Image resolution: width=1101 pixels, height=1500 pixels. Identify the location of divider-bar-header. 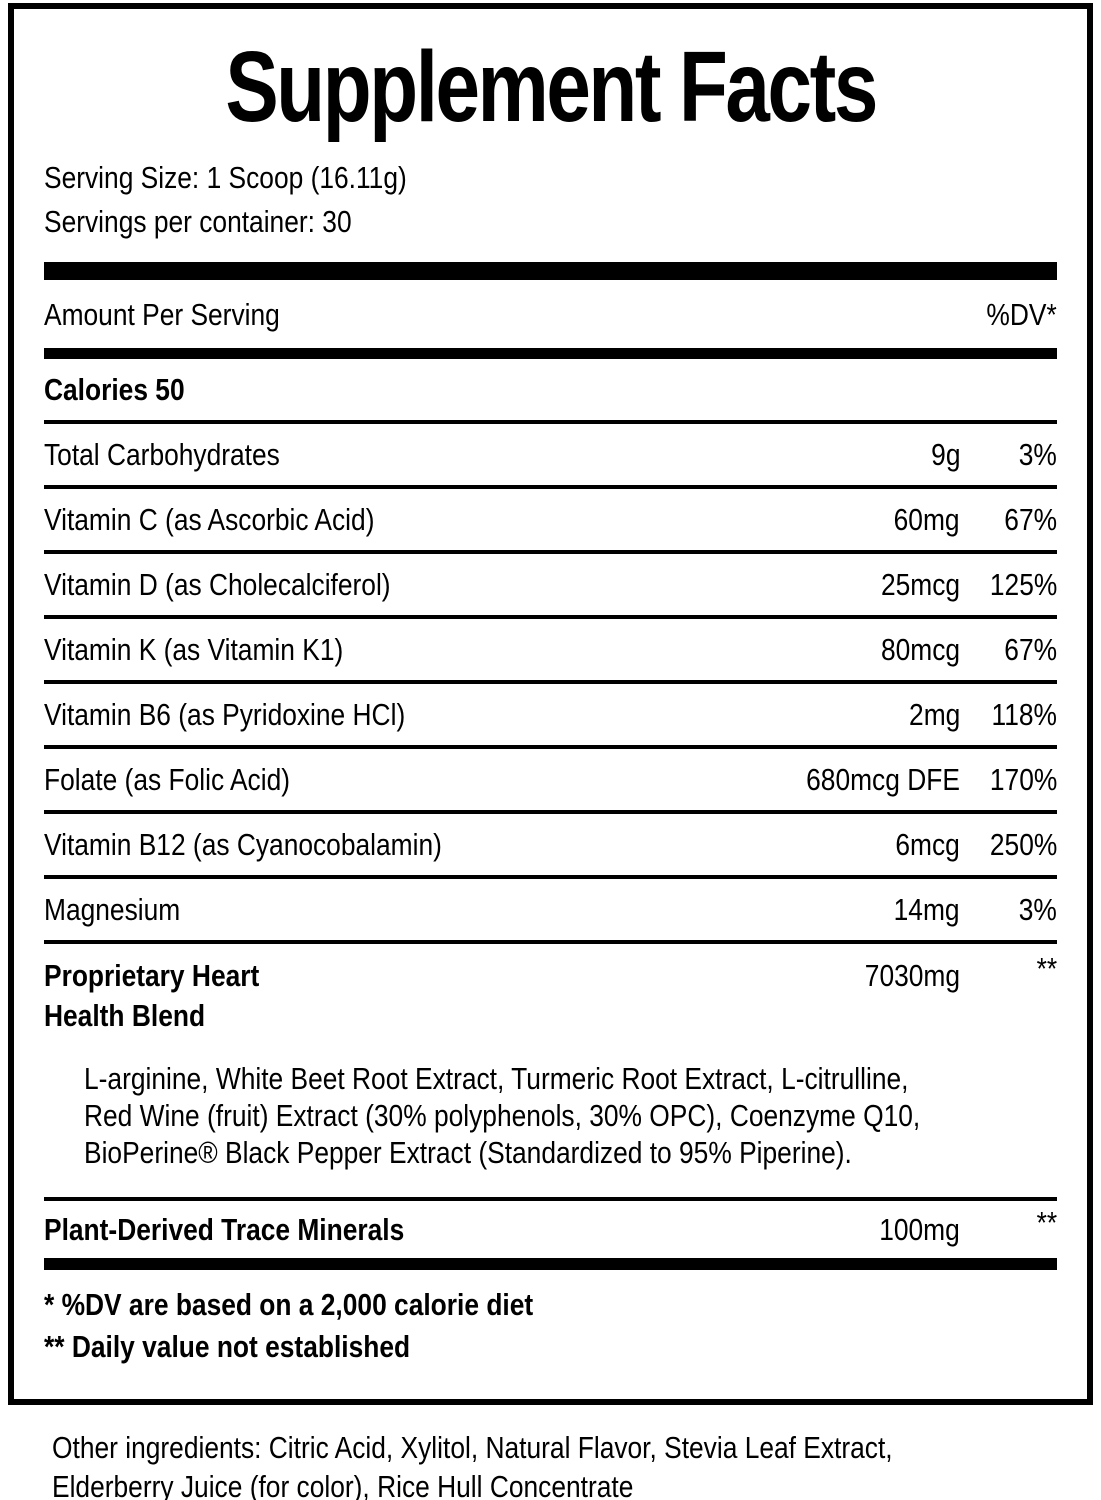
(550, 353).